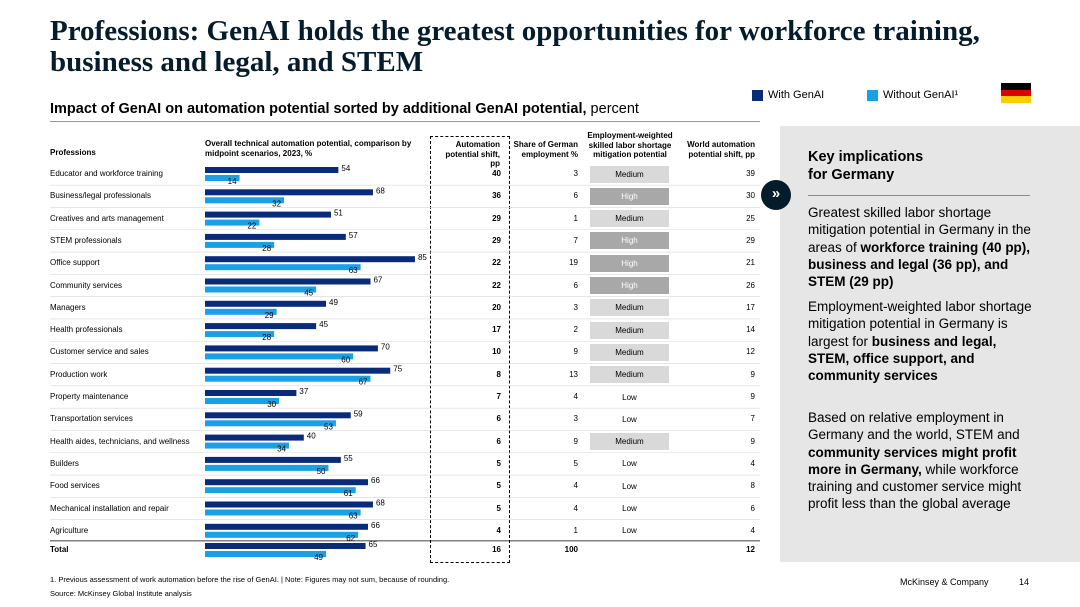 This screenshot has height=607, width=1080. Describe the element at coordinates (750, 307) in the screenshot. I see `world-shift-value: 17` at that location.